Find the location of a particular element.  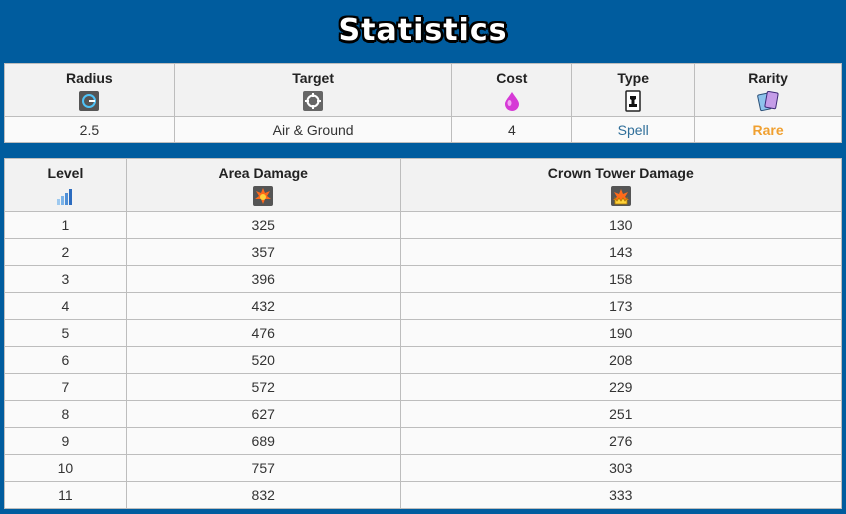

level-bars-icon is located at coordinates (65, 197).